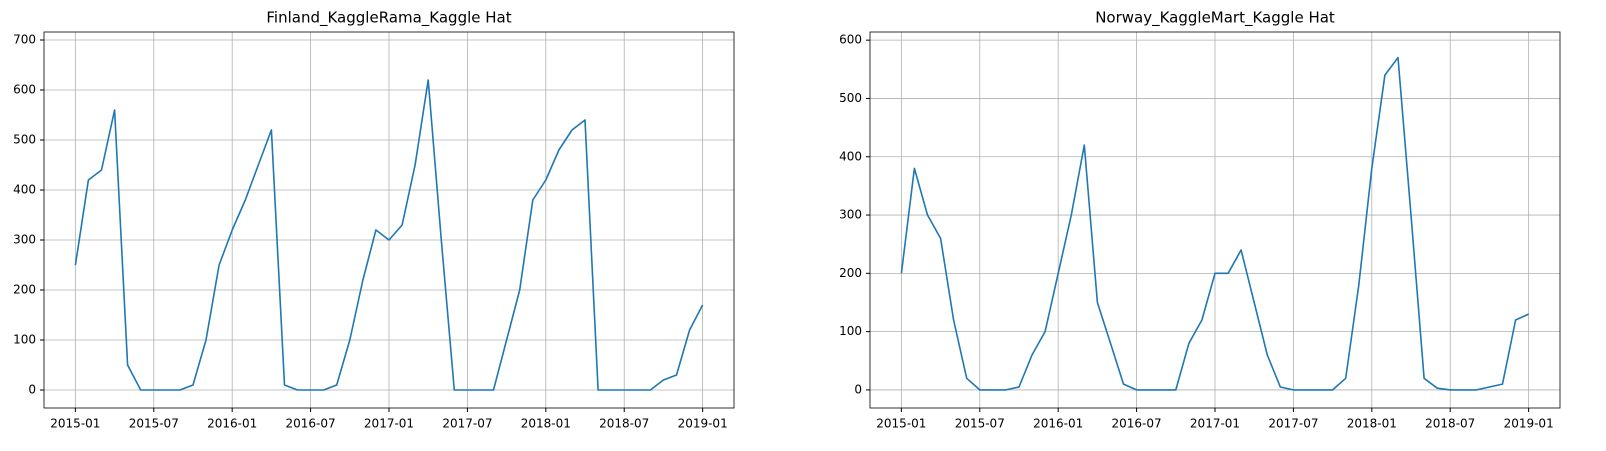  Describe the element at coordinates (388, 18) in the screenshot. I see `chart-title: Finland_KaggleRama_Kaggle Hat` at that location.